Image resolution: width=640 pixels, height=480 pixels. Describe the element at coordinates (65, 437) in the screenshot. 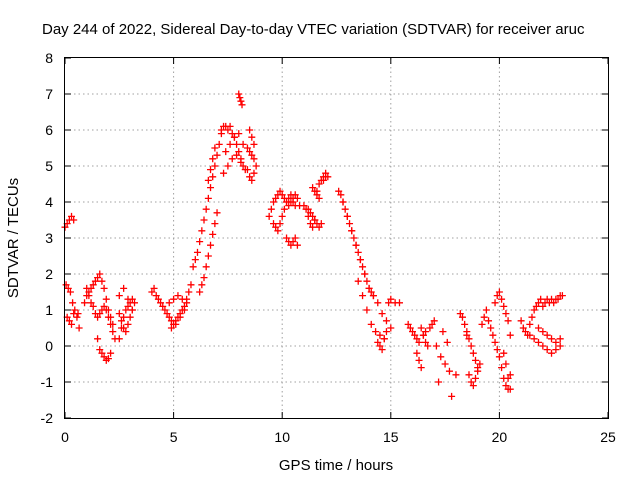

I see `x-tick-label: 0` at that location.